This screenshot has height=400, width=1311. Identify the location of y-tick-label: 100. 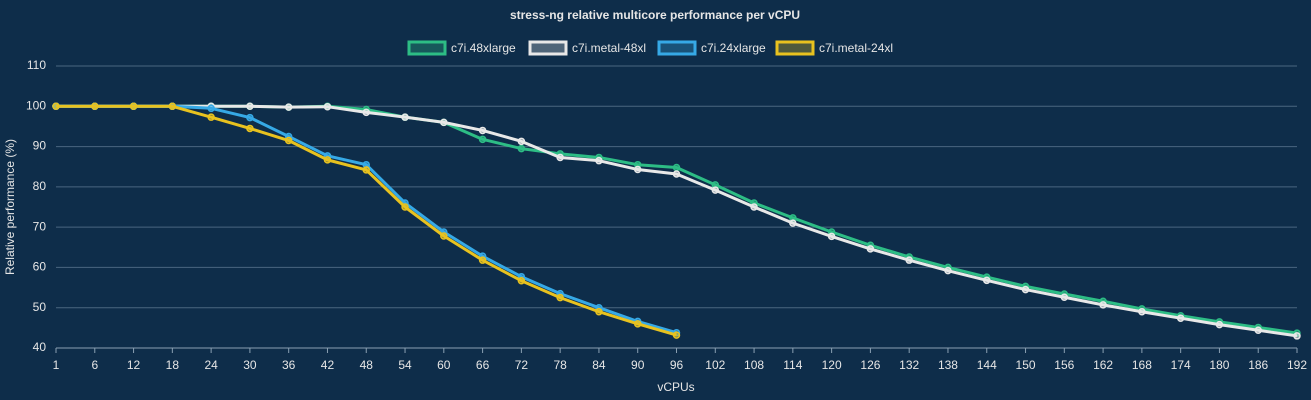
(36, 105).